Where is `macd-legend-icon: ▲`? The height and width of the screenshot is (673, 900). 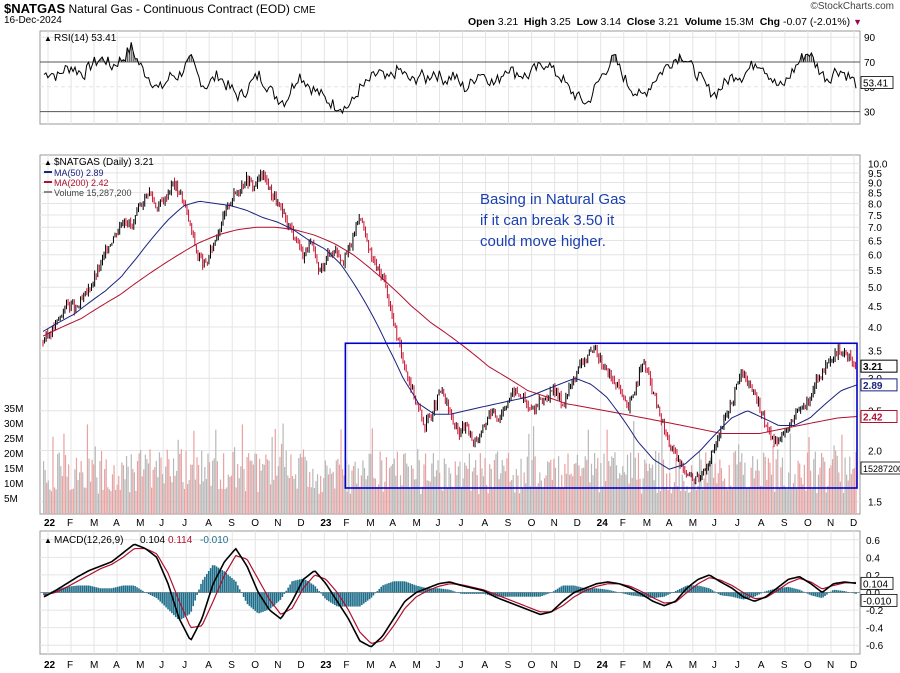
macd-legend-icon: ▲ is located at coordinates (48, 540).